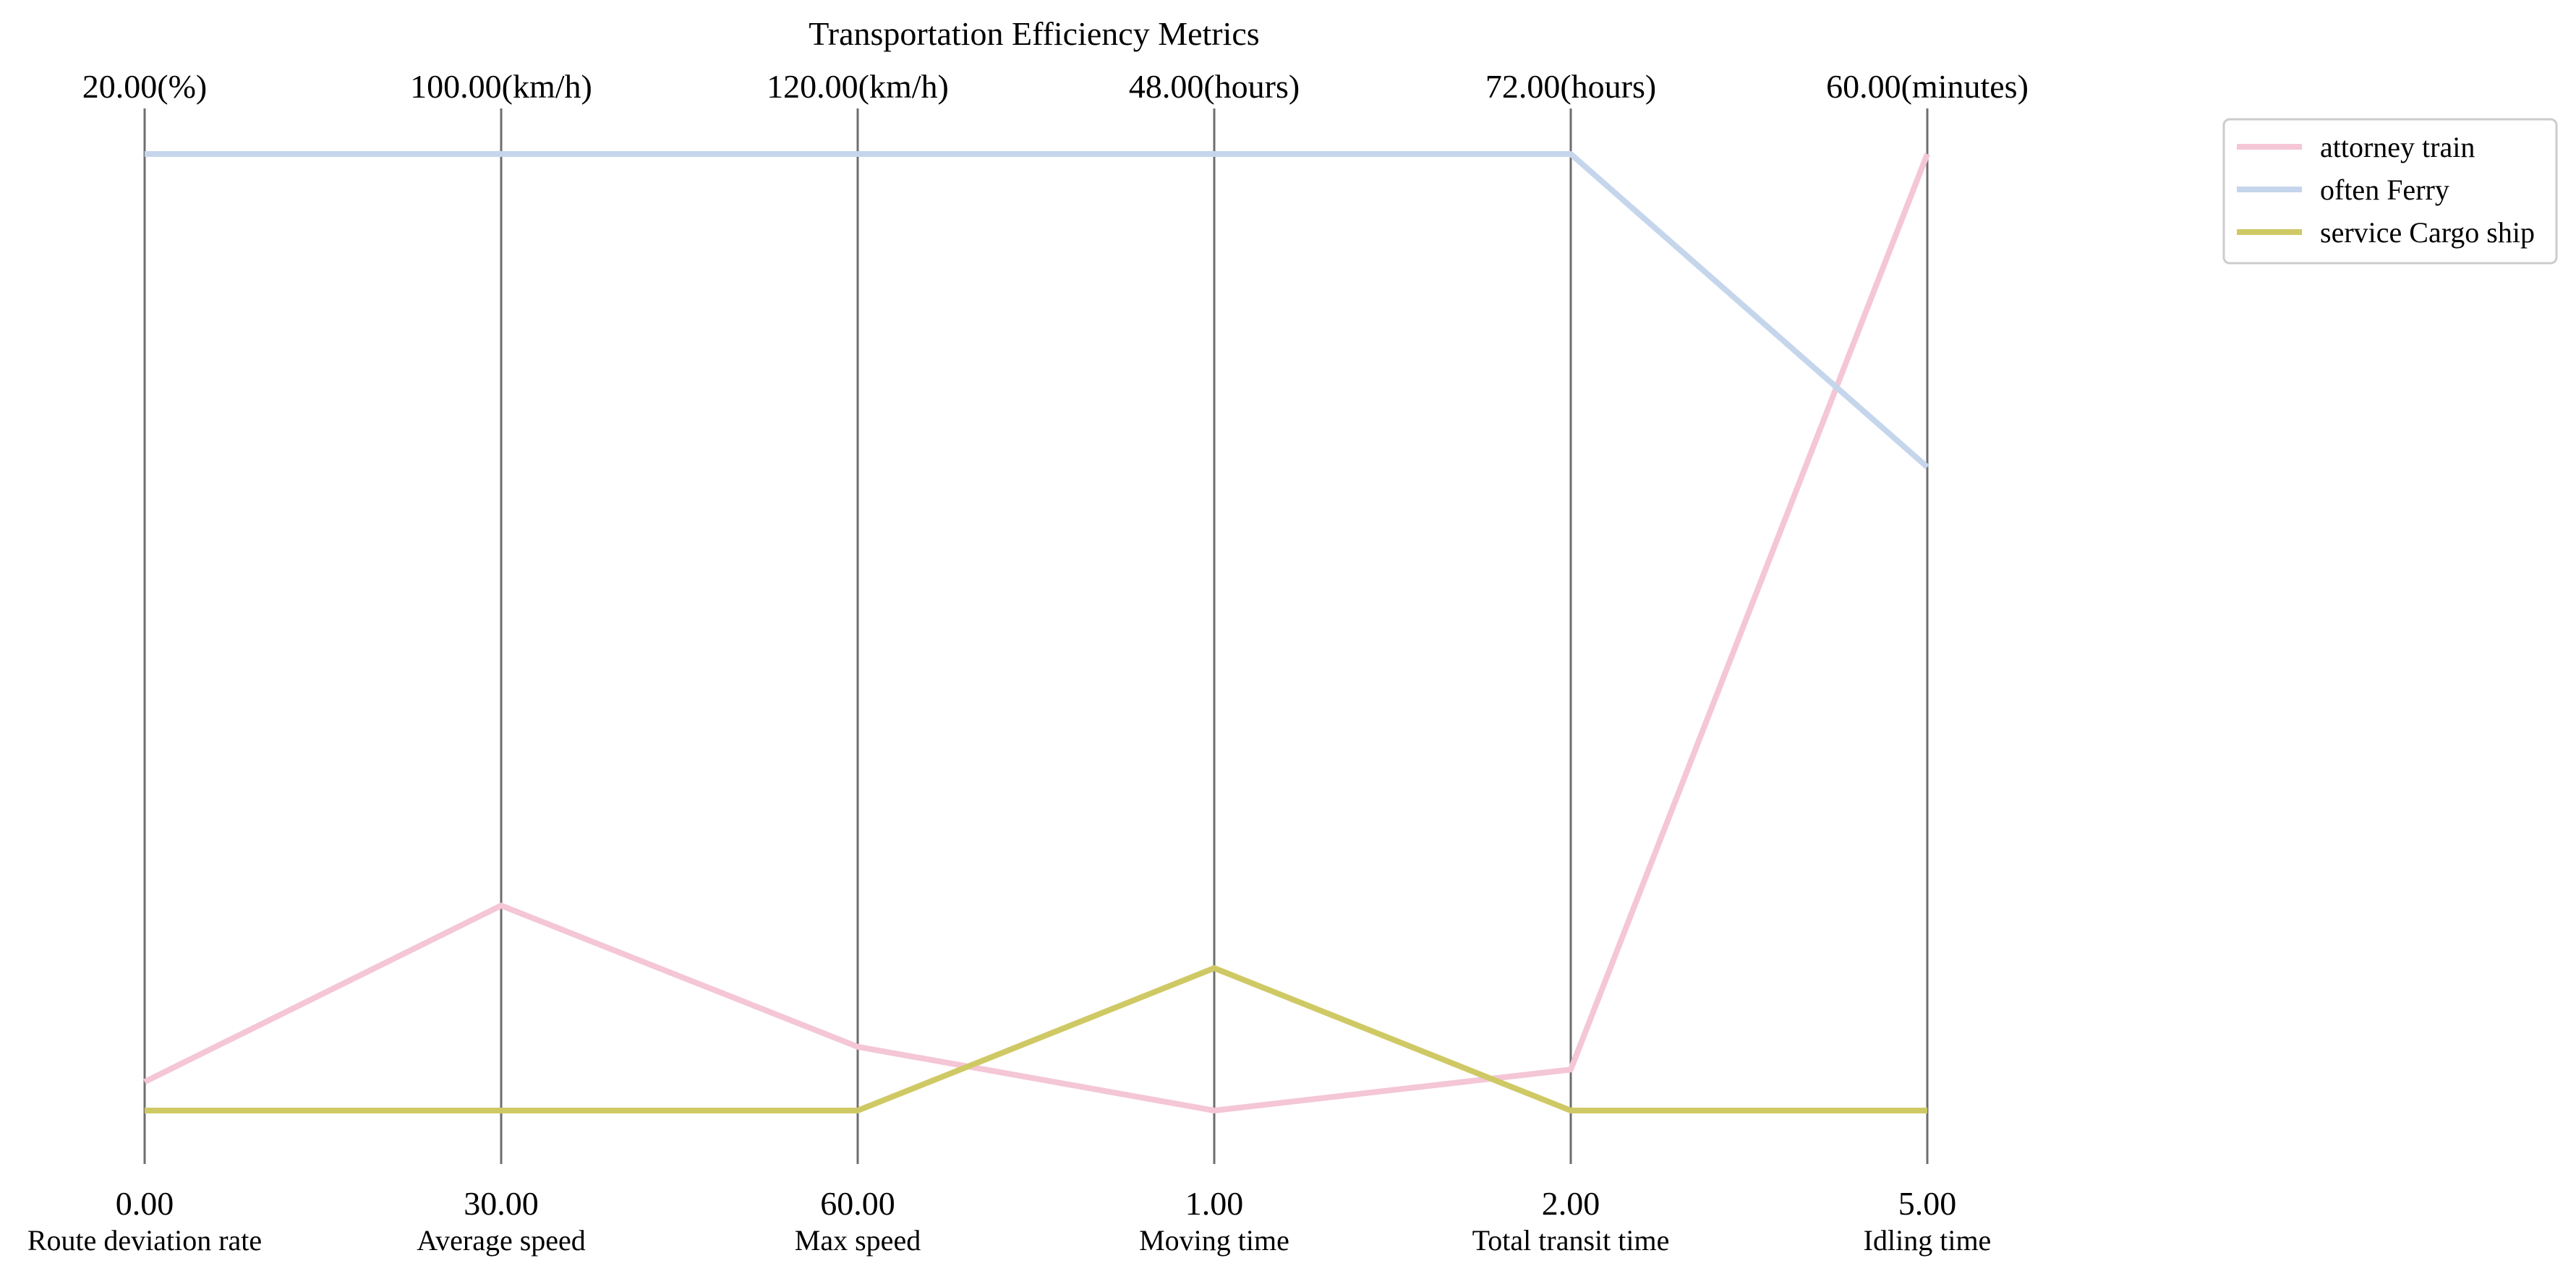 Image resolution: width=2576 pixels, height=1279 pixels. Describe the element at coordinates (2427, 232) in the screenshot. I see `legend-label: service Cargo ship` at that location.